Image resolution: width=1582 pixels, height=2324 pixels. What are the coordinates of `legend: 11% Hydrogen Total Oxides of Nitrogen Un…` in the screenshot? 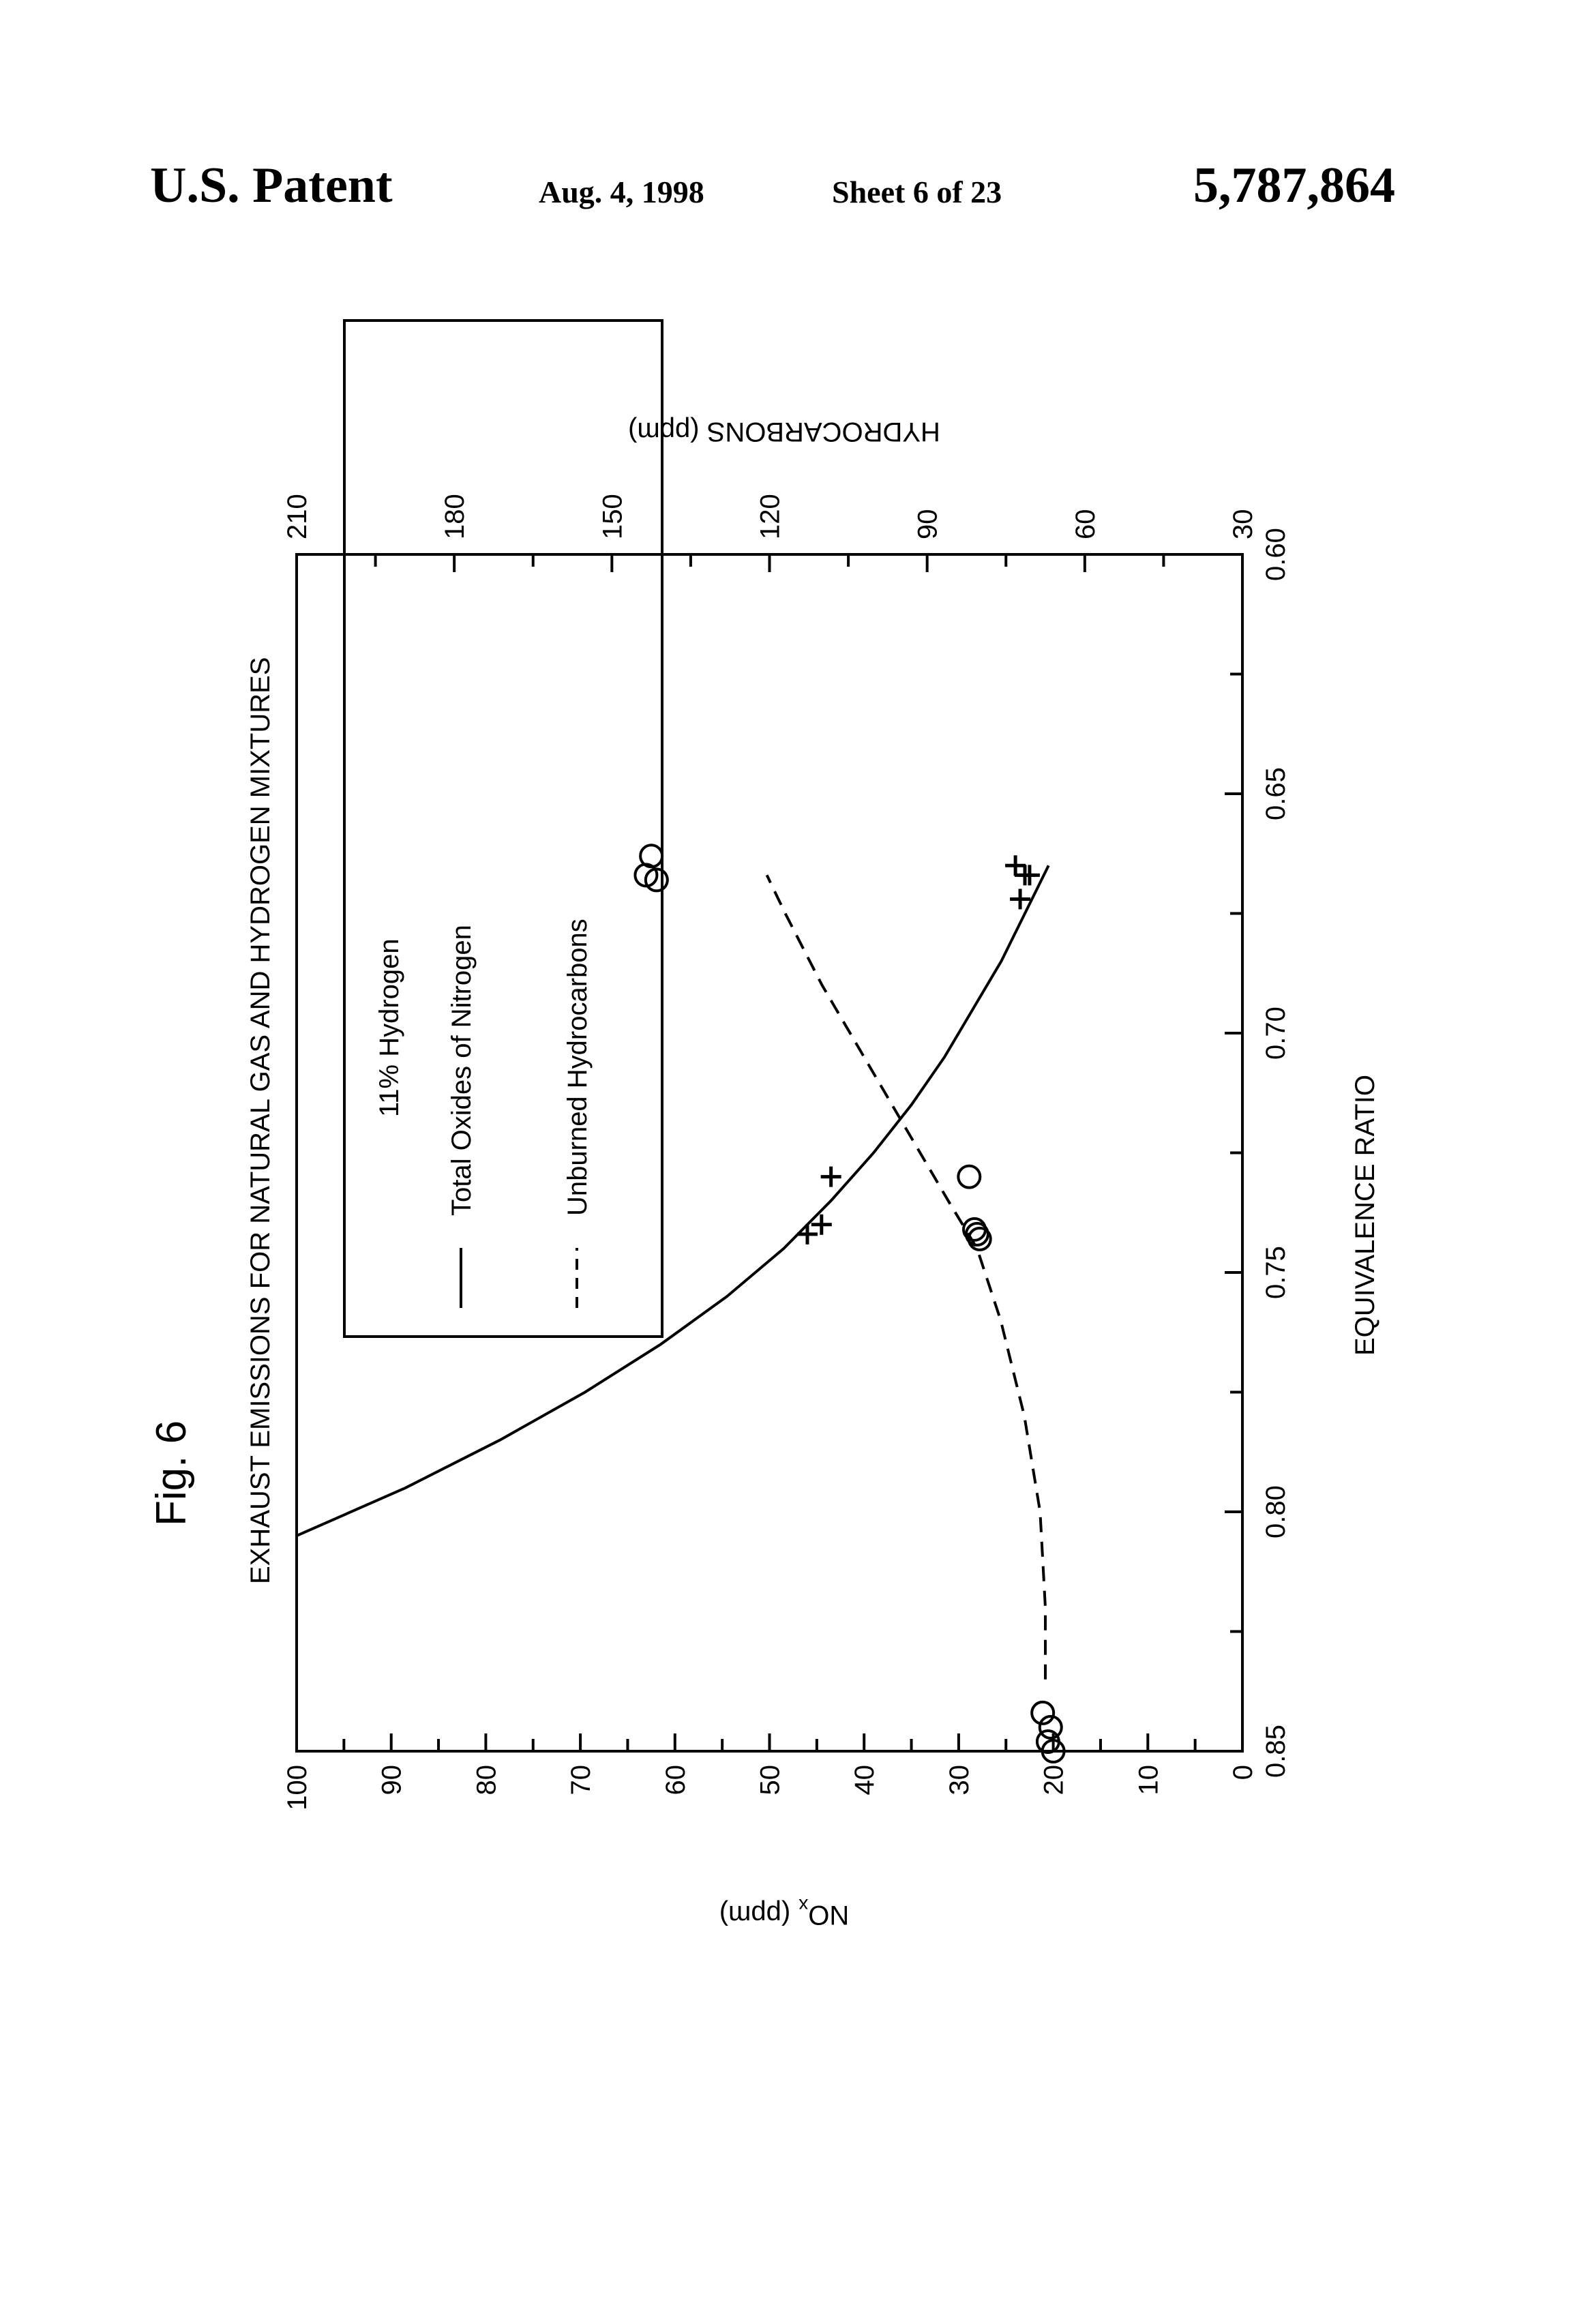 It's located at (503, 829).